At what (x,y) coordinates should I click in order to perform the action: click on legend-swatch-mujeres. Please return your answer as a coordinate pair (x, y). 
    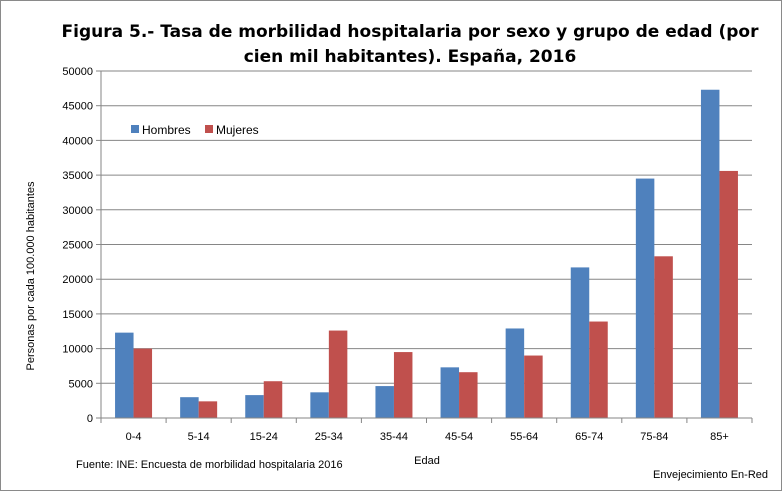
    Looking at the image, I should click on (209, 129).